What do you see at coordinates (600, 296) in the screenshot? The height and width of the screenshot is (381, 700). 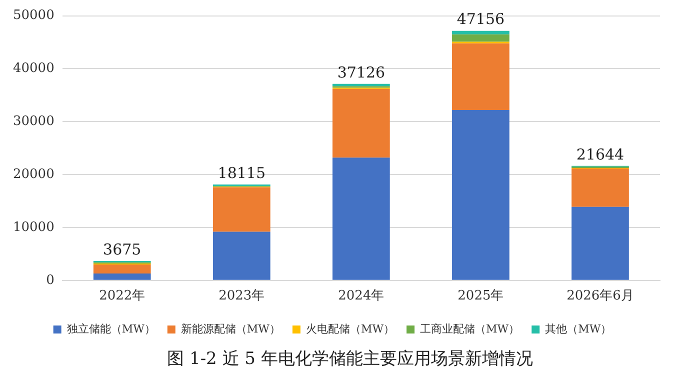 I see `x-tick-label: 2026年6月` at bounding box center [600, 296].